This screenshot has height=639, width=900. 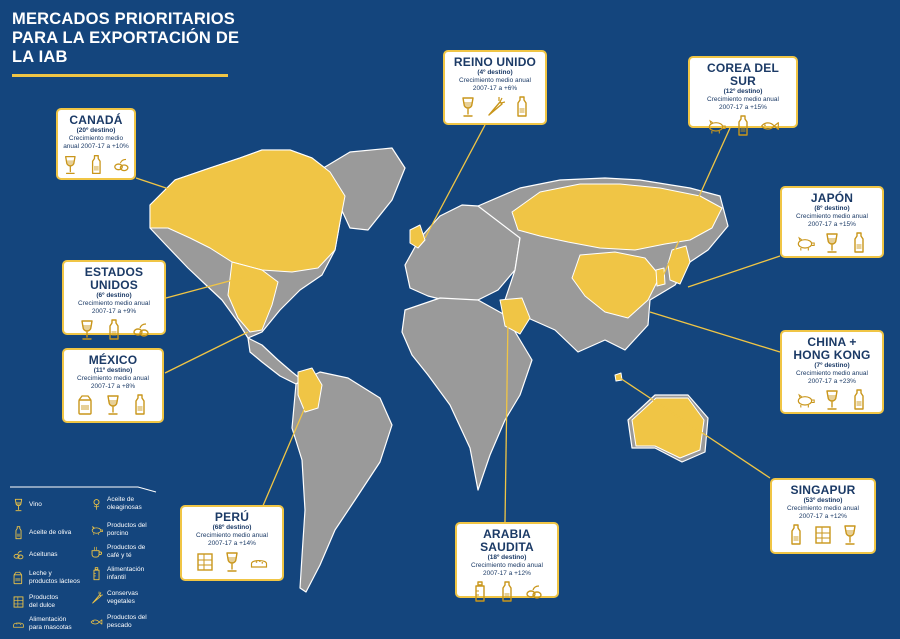 I want to click on card-japon-icons, so click(x=832, y=243).